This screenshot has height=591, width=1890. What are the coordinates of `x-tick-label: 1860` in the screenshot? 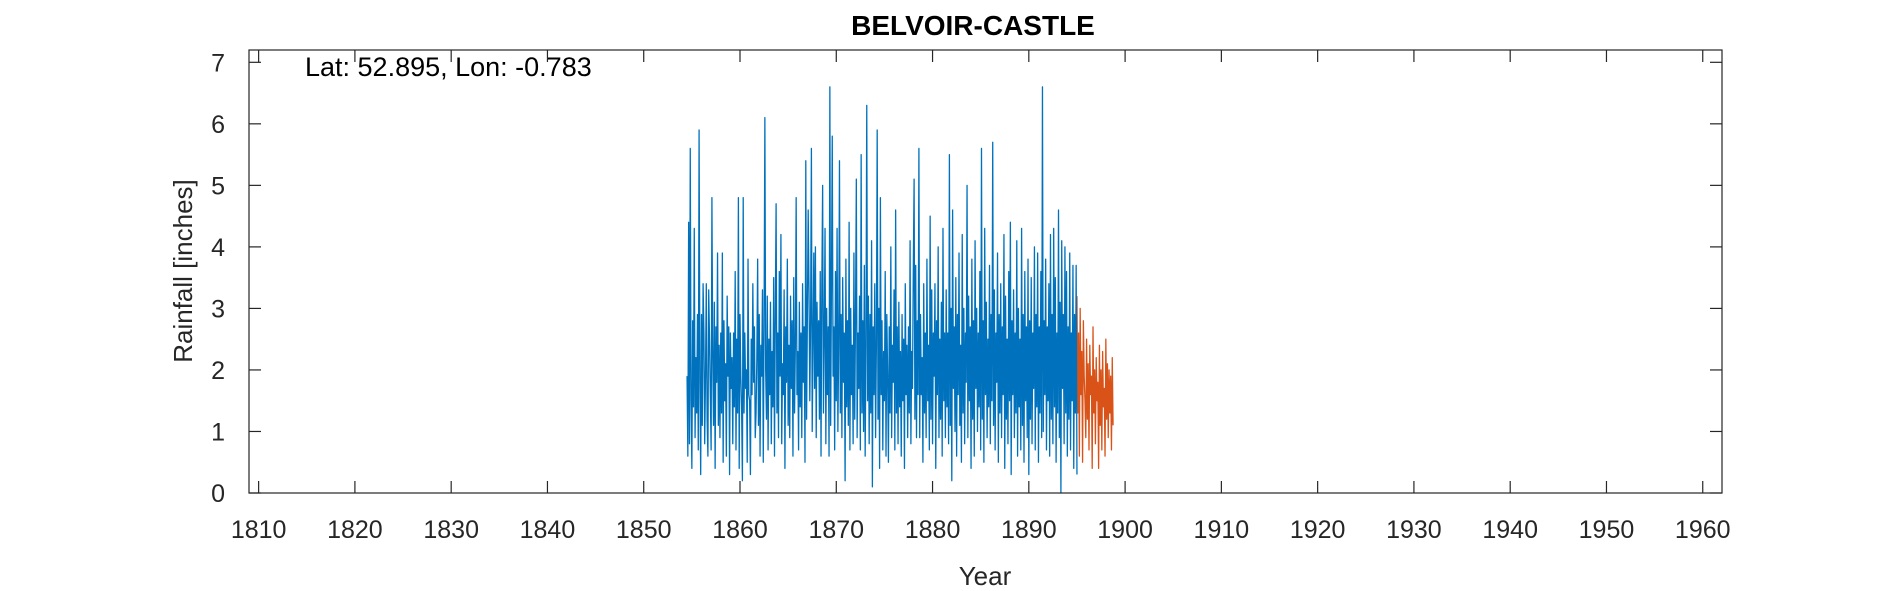 It's located at (740, 530).